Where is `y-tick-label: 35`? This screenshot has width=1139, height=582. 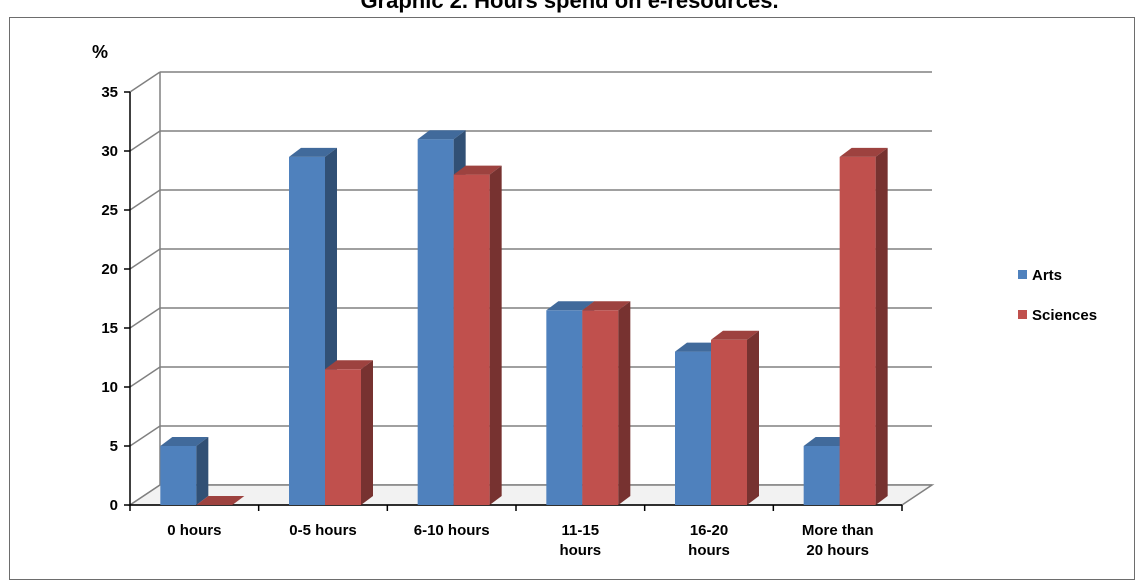 y-tick-label: 35 is located at coordinates (109, 92).